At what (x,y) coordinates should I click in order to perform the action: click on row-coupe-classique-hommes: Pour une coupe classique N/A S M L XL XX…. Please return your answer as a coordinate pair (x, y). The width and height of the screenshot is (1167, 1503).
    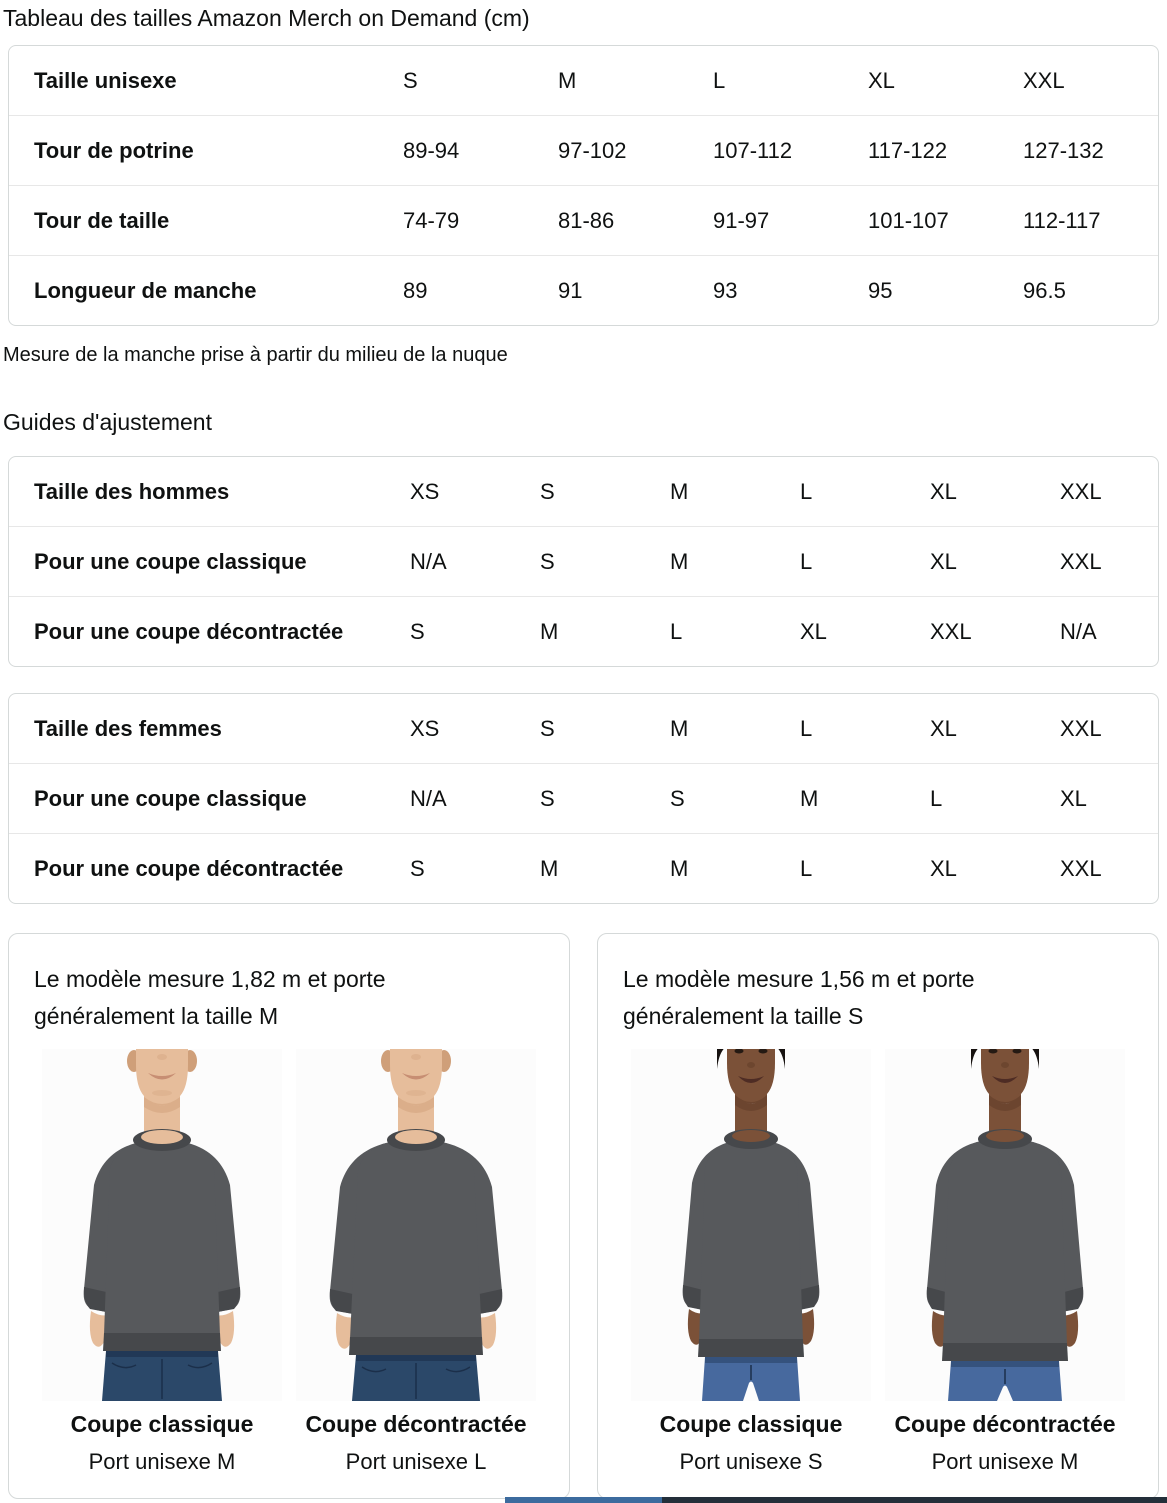
    Looking at the image, I should click on (583, 561).